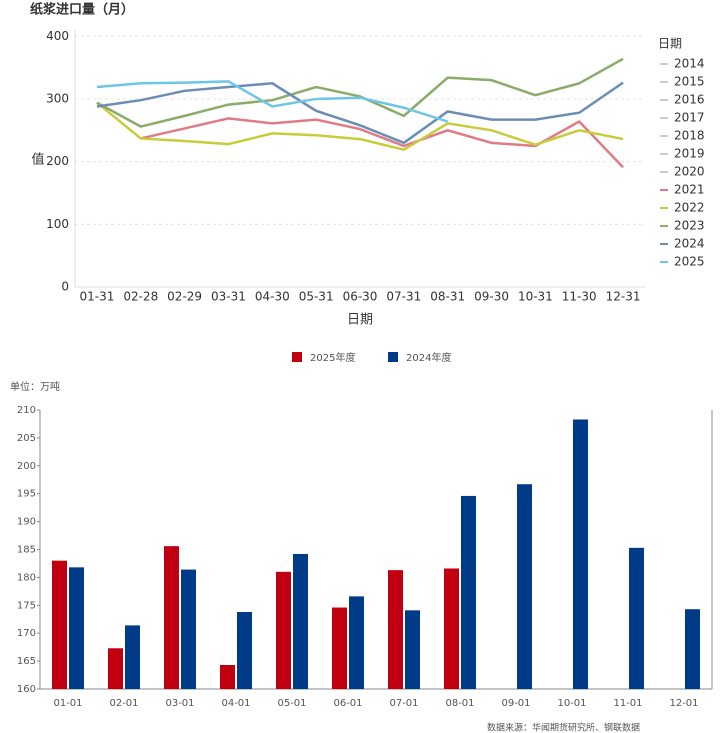 Image resolution: width=720 pixels, height=733 pixels. I want to click on y-tick-label: 165, so click(26, 661).